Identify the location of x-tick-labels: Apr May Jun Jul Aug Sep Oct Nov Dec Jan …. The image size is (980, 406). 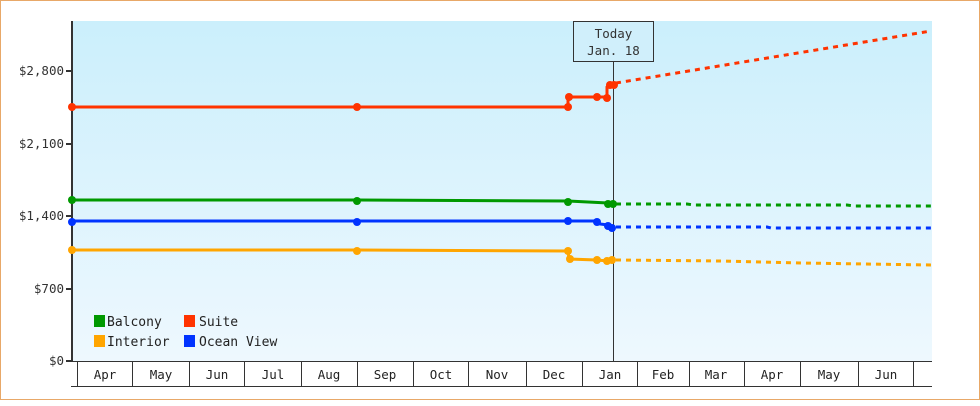
(496, 374).